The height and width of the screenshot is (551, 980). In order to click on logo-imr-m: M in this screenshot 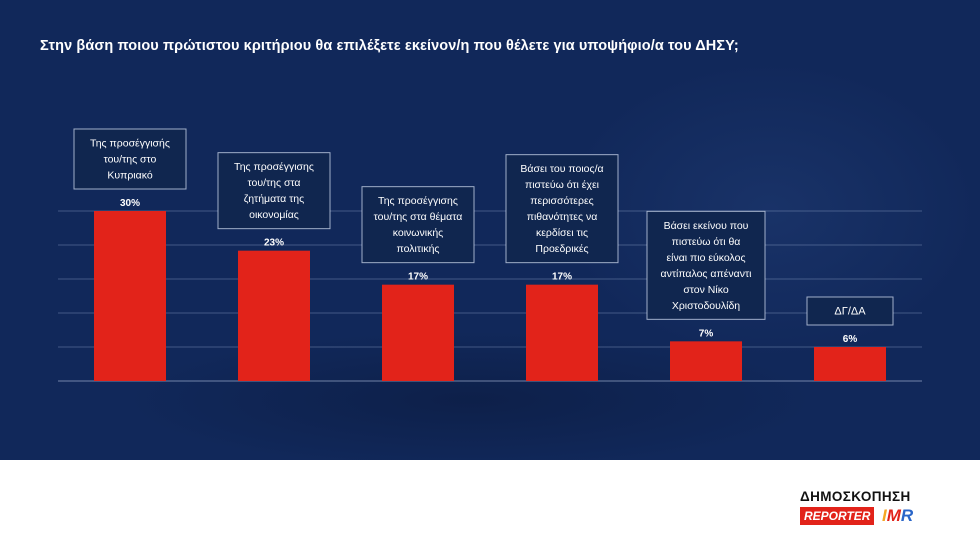, I will do `click(893, 515)`.